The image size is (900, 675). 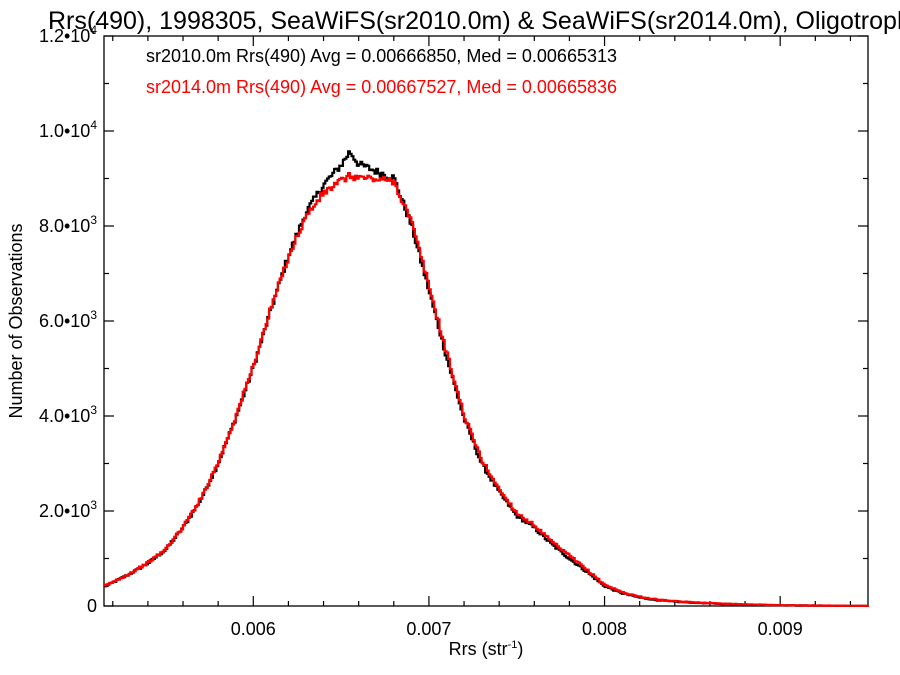 I want to click on x-tick-label: 0.008, so click(x=604, y=629).